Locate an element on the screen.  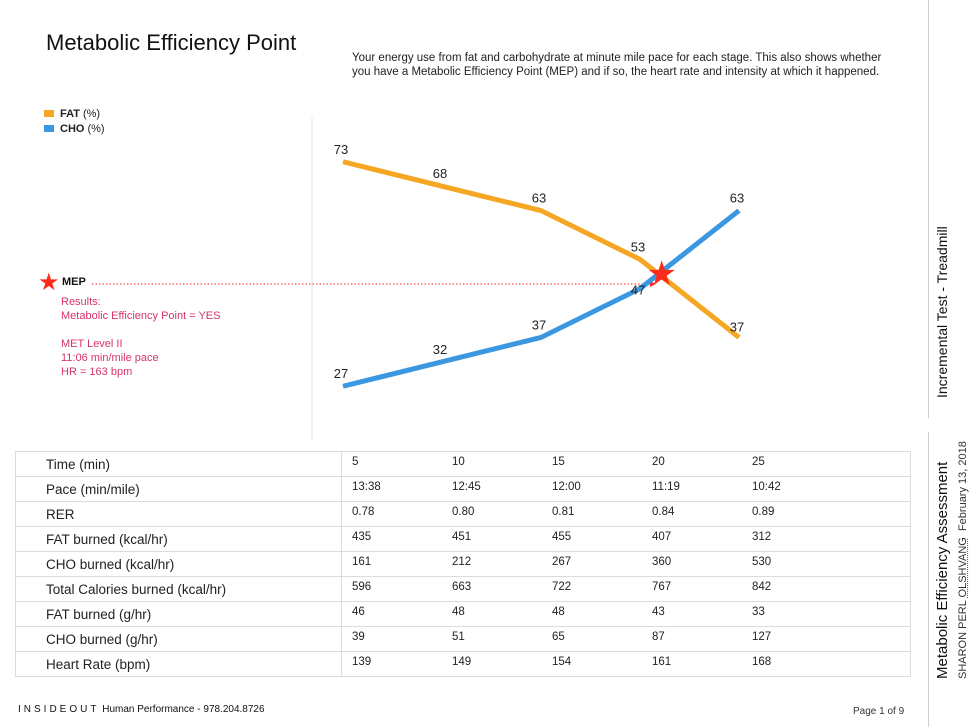
table-row: RER 0.78 0.80 0.81 0.84 0.89 is located at coordinates (463, 514).